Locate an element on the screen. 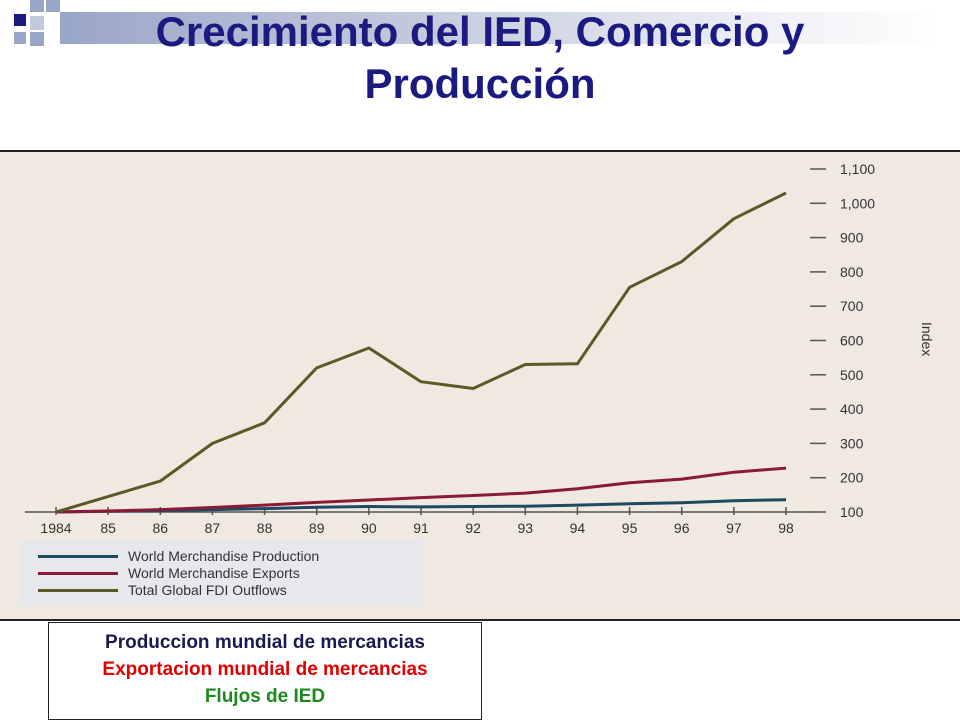 This screenshot has width=960, height=720. x-tick-label: 98 is located at coordinates (786, 528).